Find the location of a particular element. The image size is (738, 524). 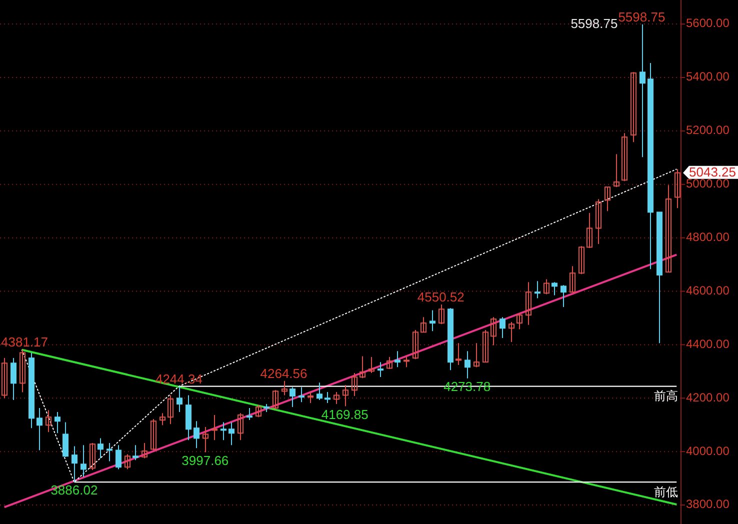

y-tick-label: 3800.00 is located at coordinates (708, 504).